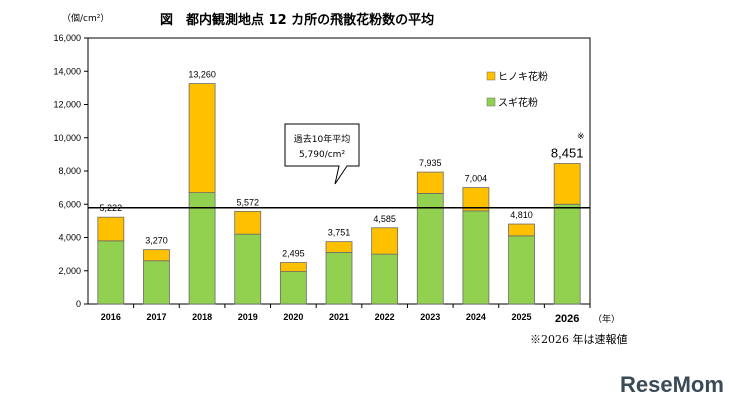  Describe the element at coordinates (85, 18) in the screenshot. I see `y-axis-unit: （個/cm²）` at that location.